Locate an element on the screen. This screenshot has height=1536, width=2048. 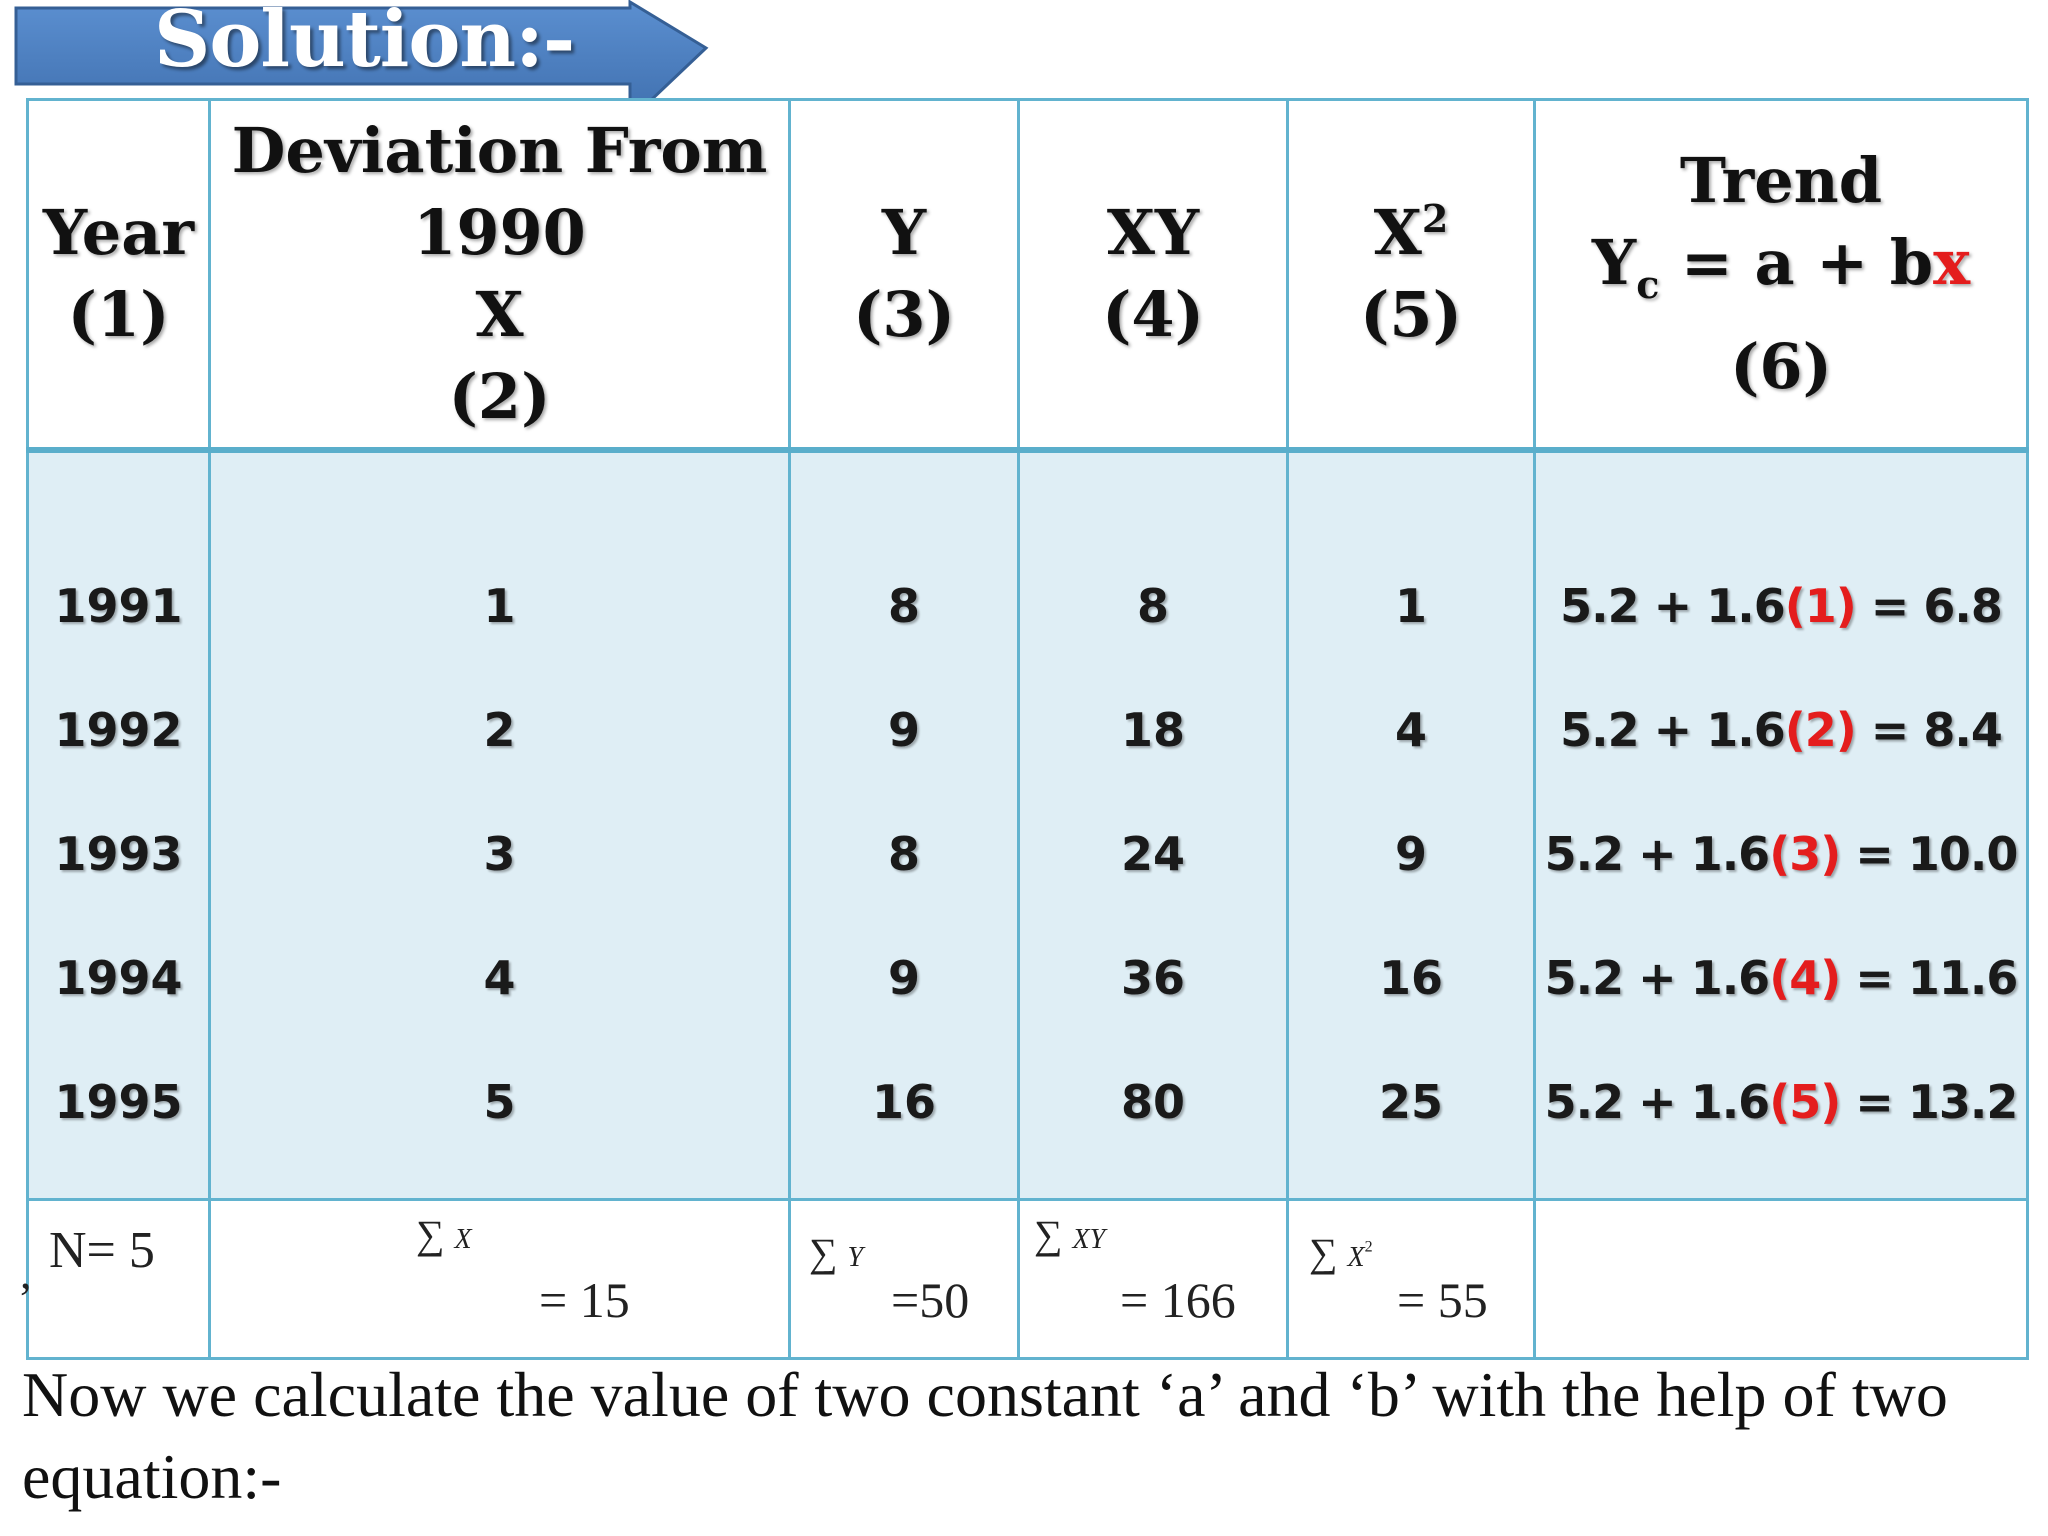
xy-column: 8 18 24 36 80 is located at coordinates (1153, 824).